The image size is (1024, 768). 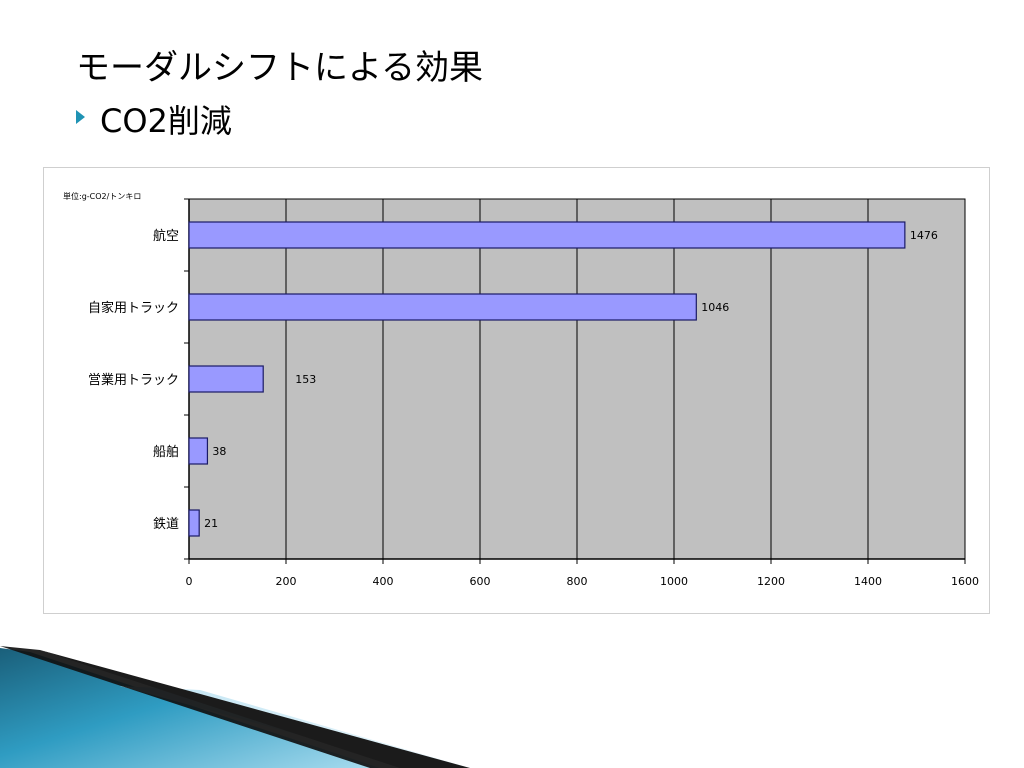 I want to click on swoosh-light-shape, so click(x=295, y=727).